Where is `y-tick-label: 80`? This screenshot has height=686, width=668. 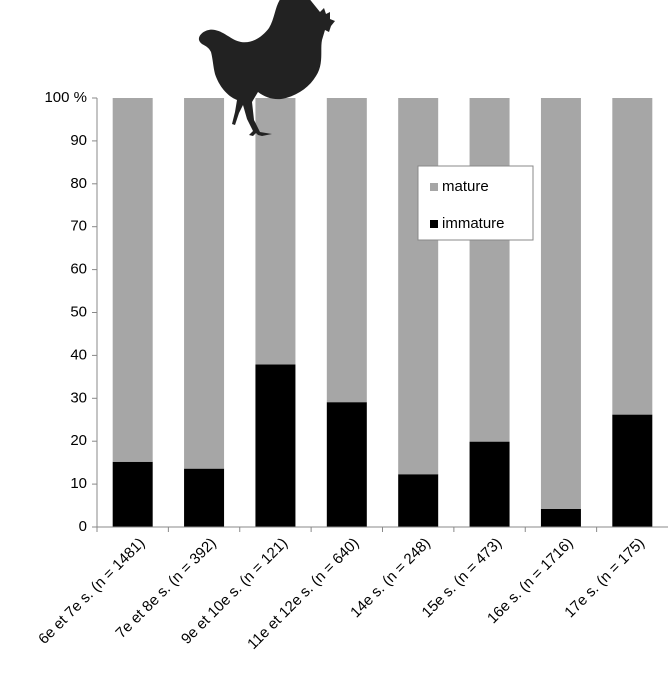
y-tick-label: 80 is located at coordinates (78, 183).